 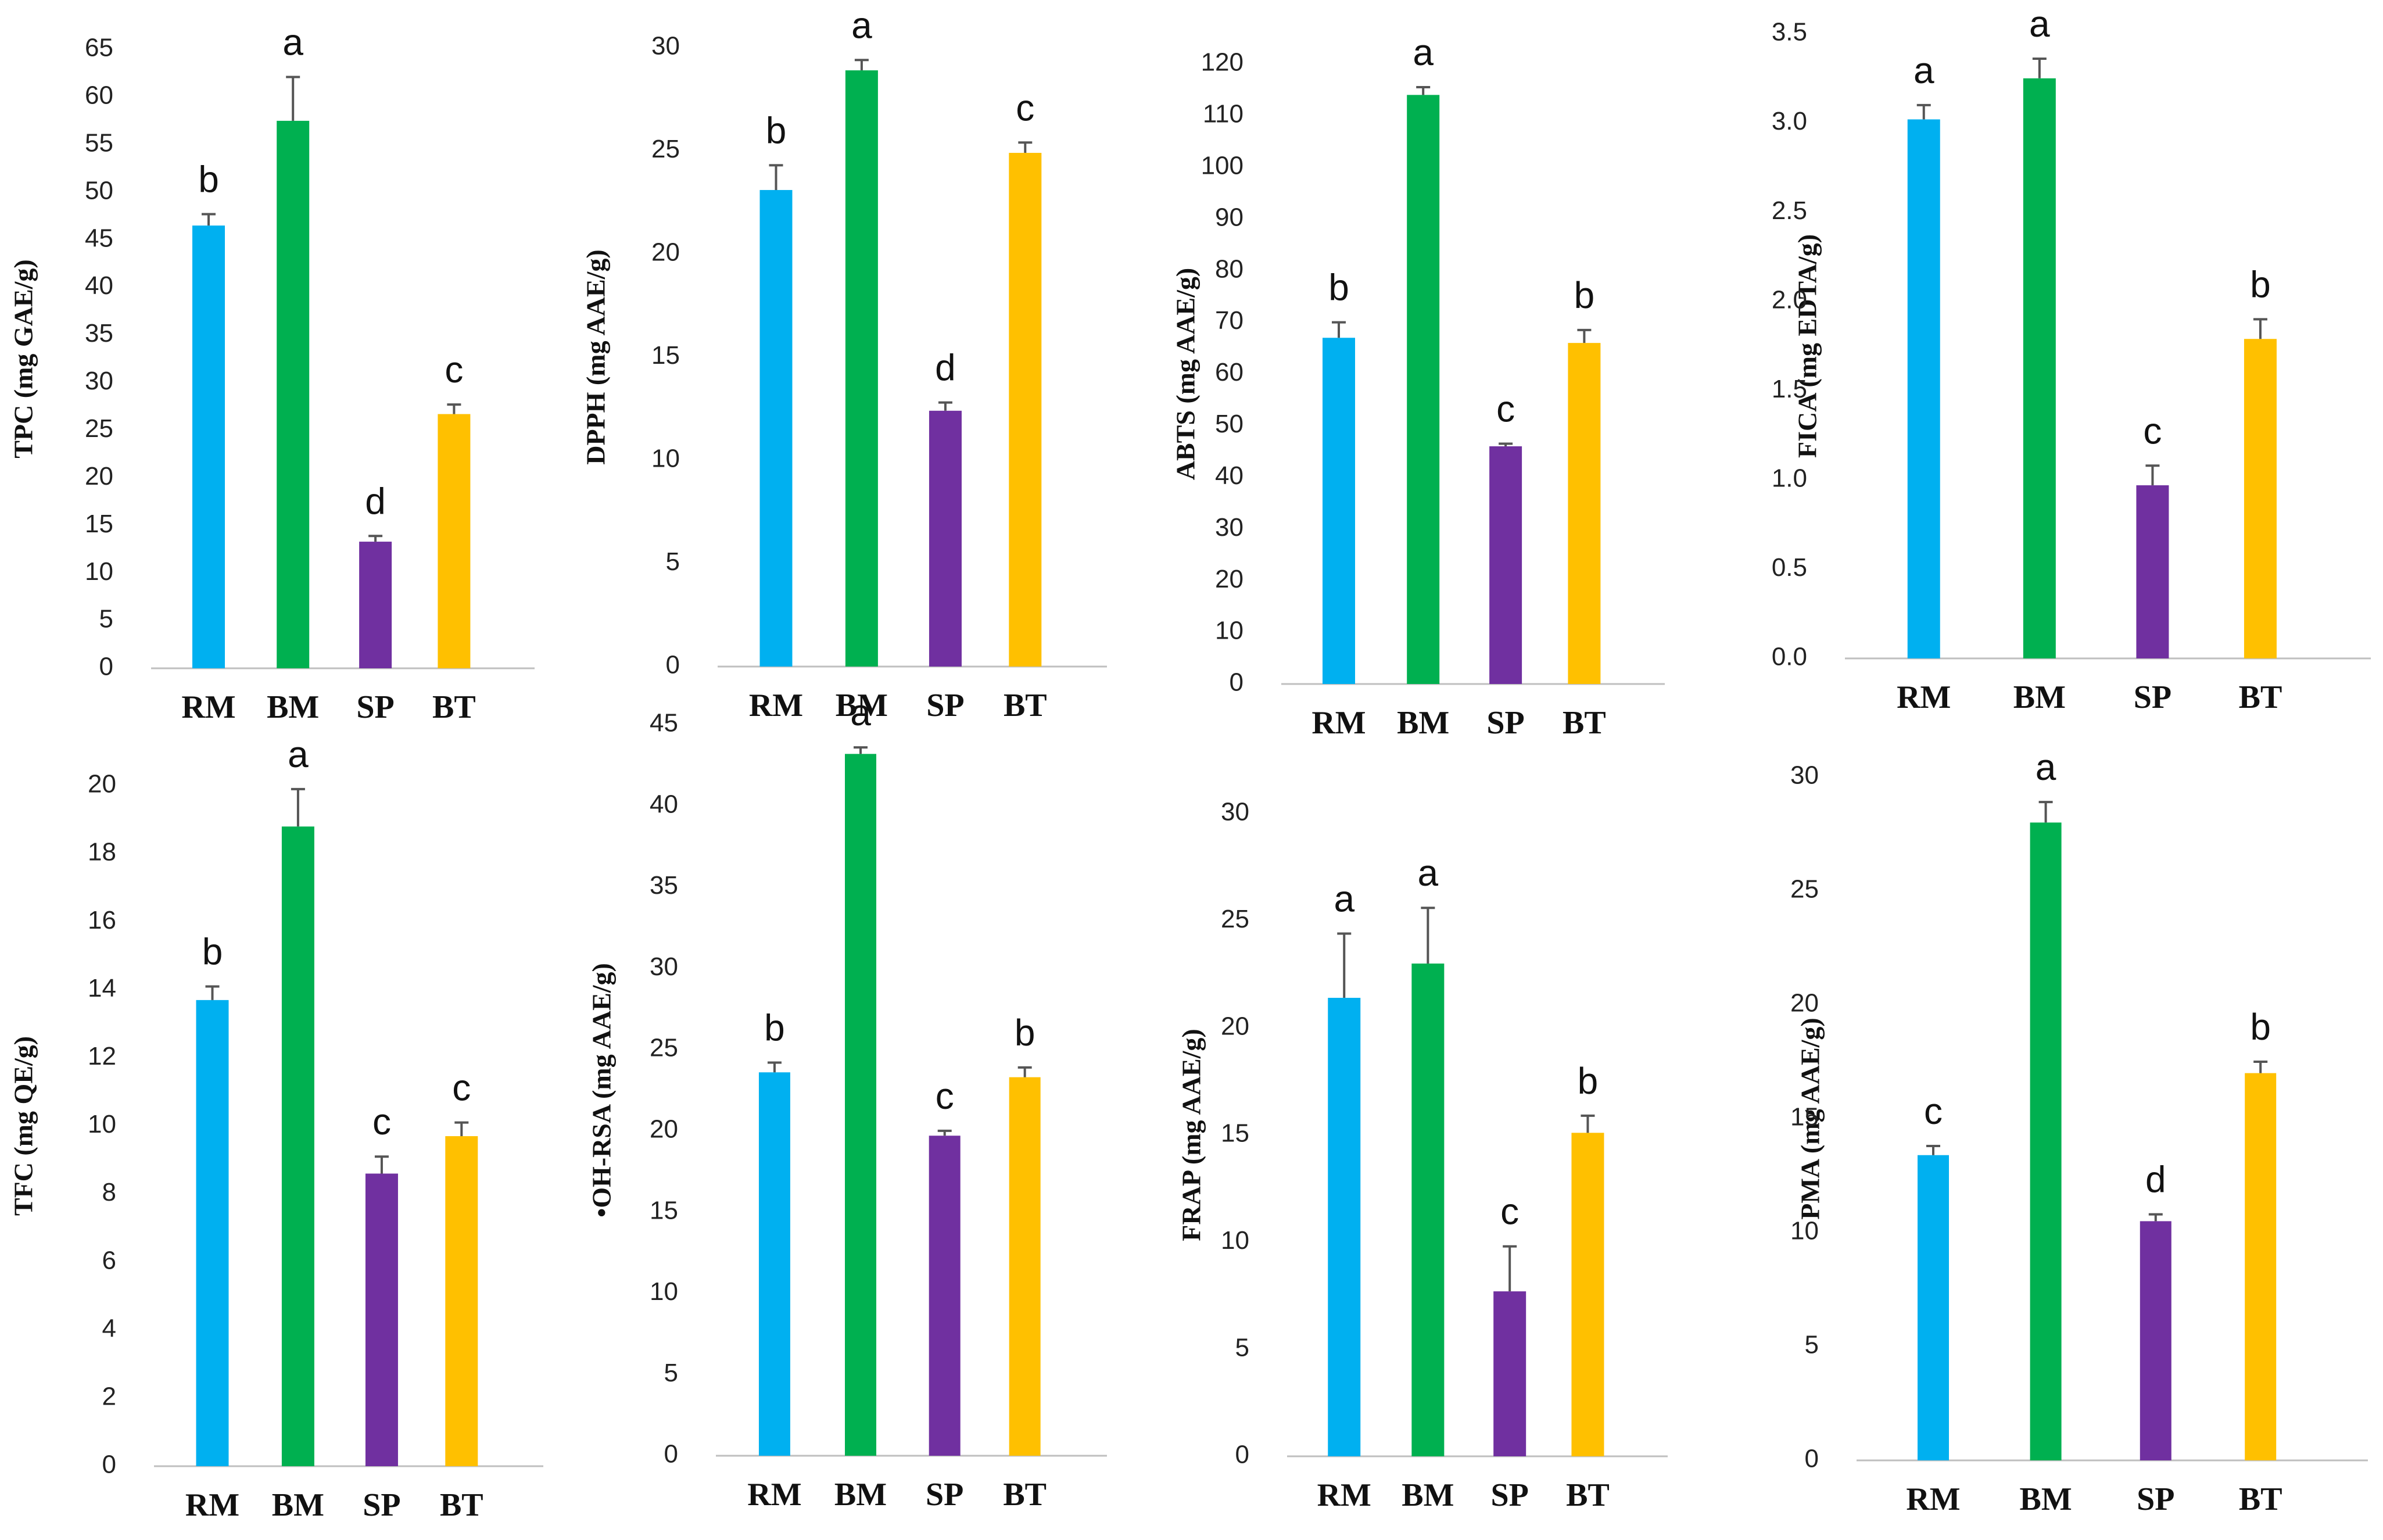 I want to click on y-axis-title: FICA (mg EDTA/g), so click(x=1808, y=346).